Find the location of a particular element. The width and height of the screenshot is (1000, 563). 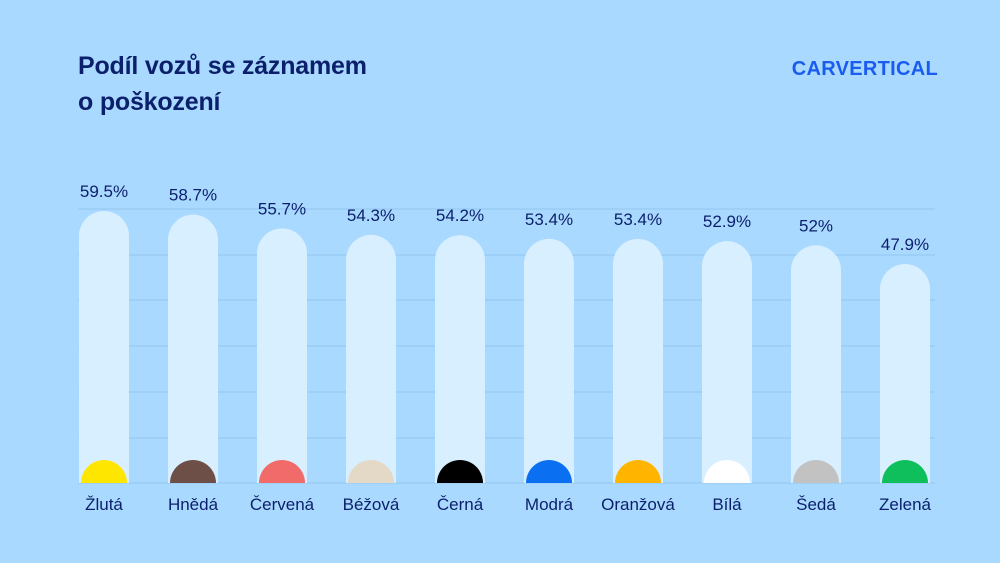

category-label: Oranžová is located at coordinates (638, 504).